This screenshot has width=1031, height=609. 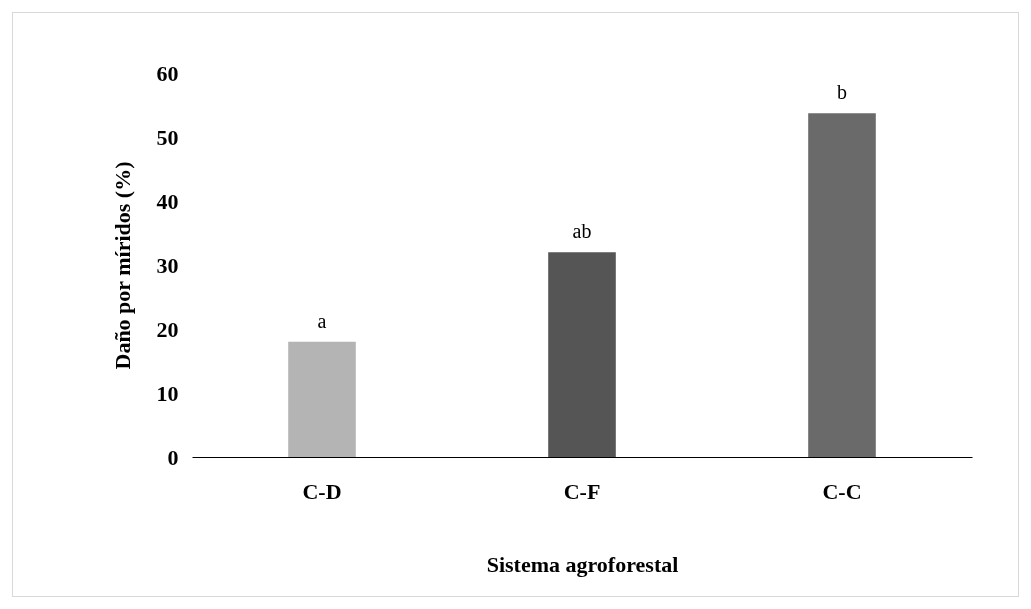 What do you see at coordinates (582, 231) in the screenshot?
I see `annotation: ab` at bounding box center [582, 231].